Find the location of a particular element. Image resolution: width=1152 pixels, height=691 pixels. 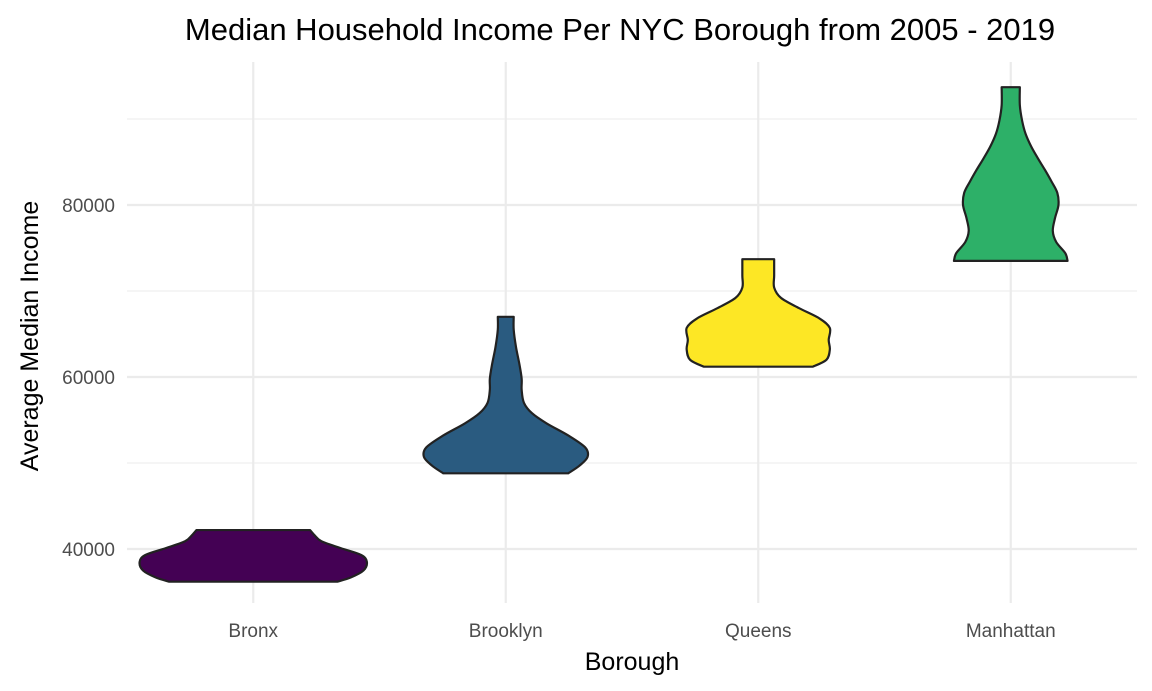

violin-queens is located at coordinates (758, 313).